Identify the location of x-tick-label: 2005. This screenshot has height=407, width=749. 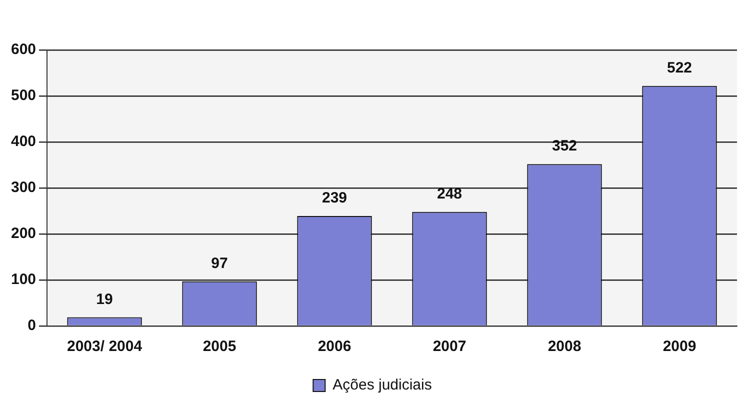
(219, 347).